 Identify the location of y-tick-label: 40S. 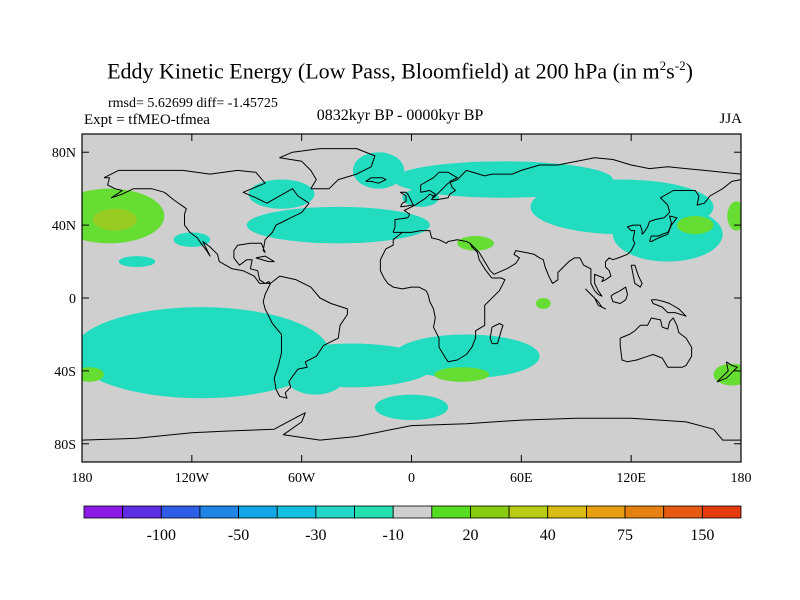
(65, 372).